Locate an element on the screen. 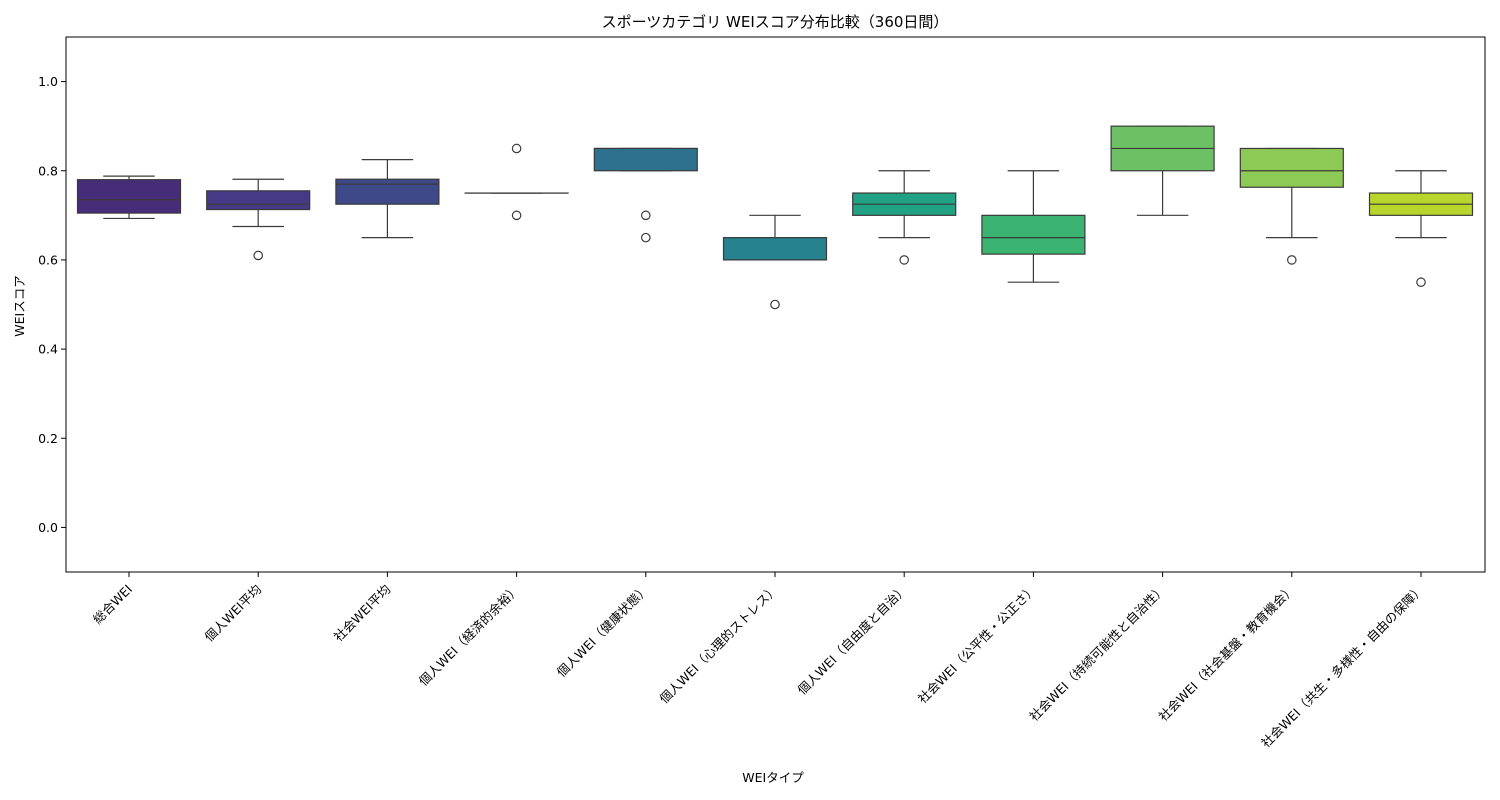 This screenshot has height=800, width=1500. y-tick-label: 0.6 is located at coordinates (48, 259).